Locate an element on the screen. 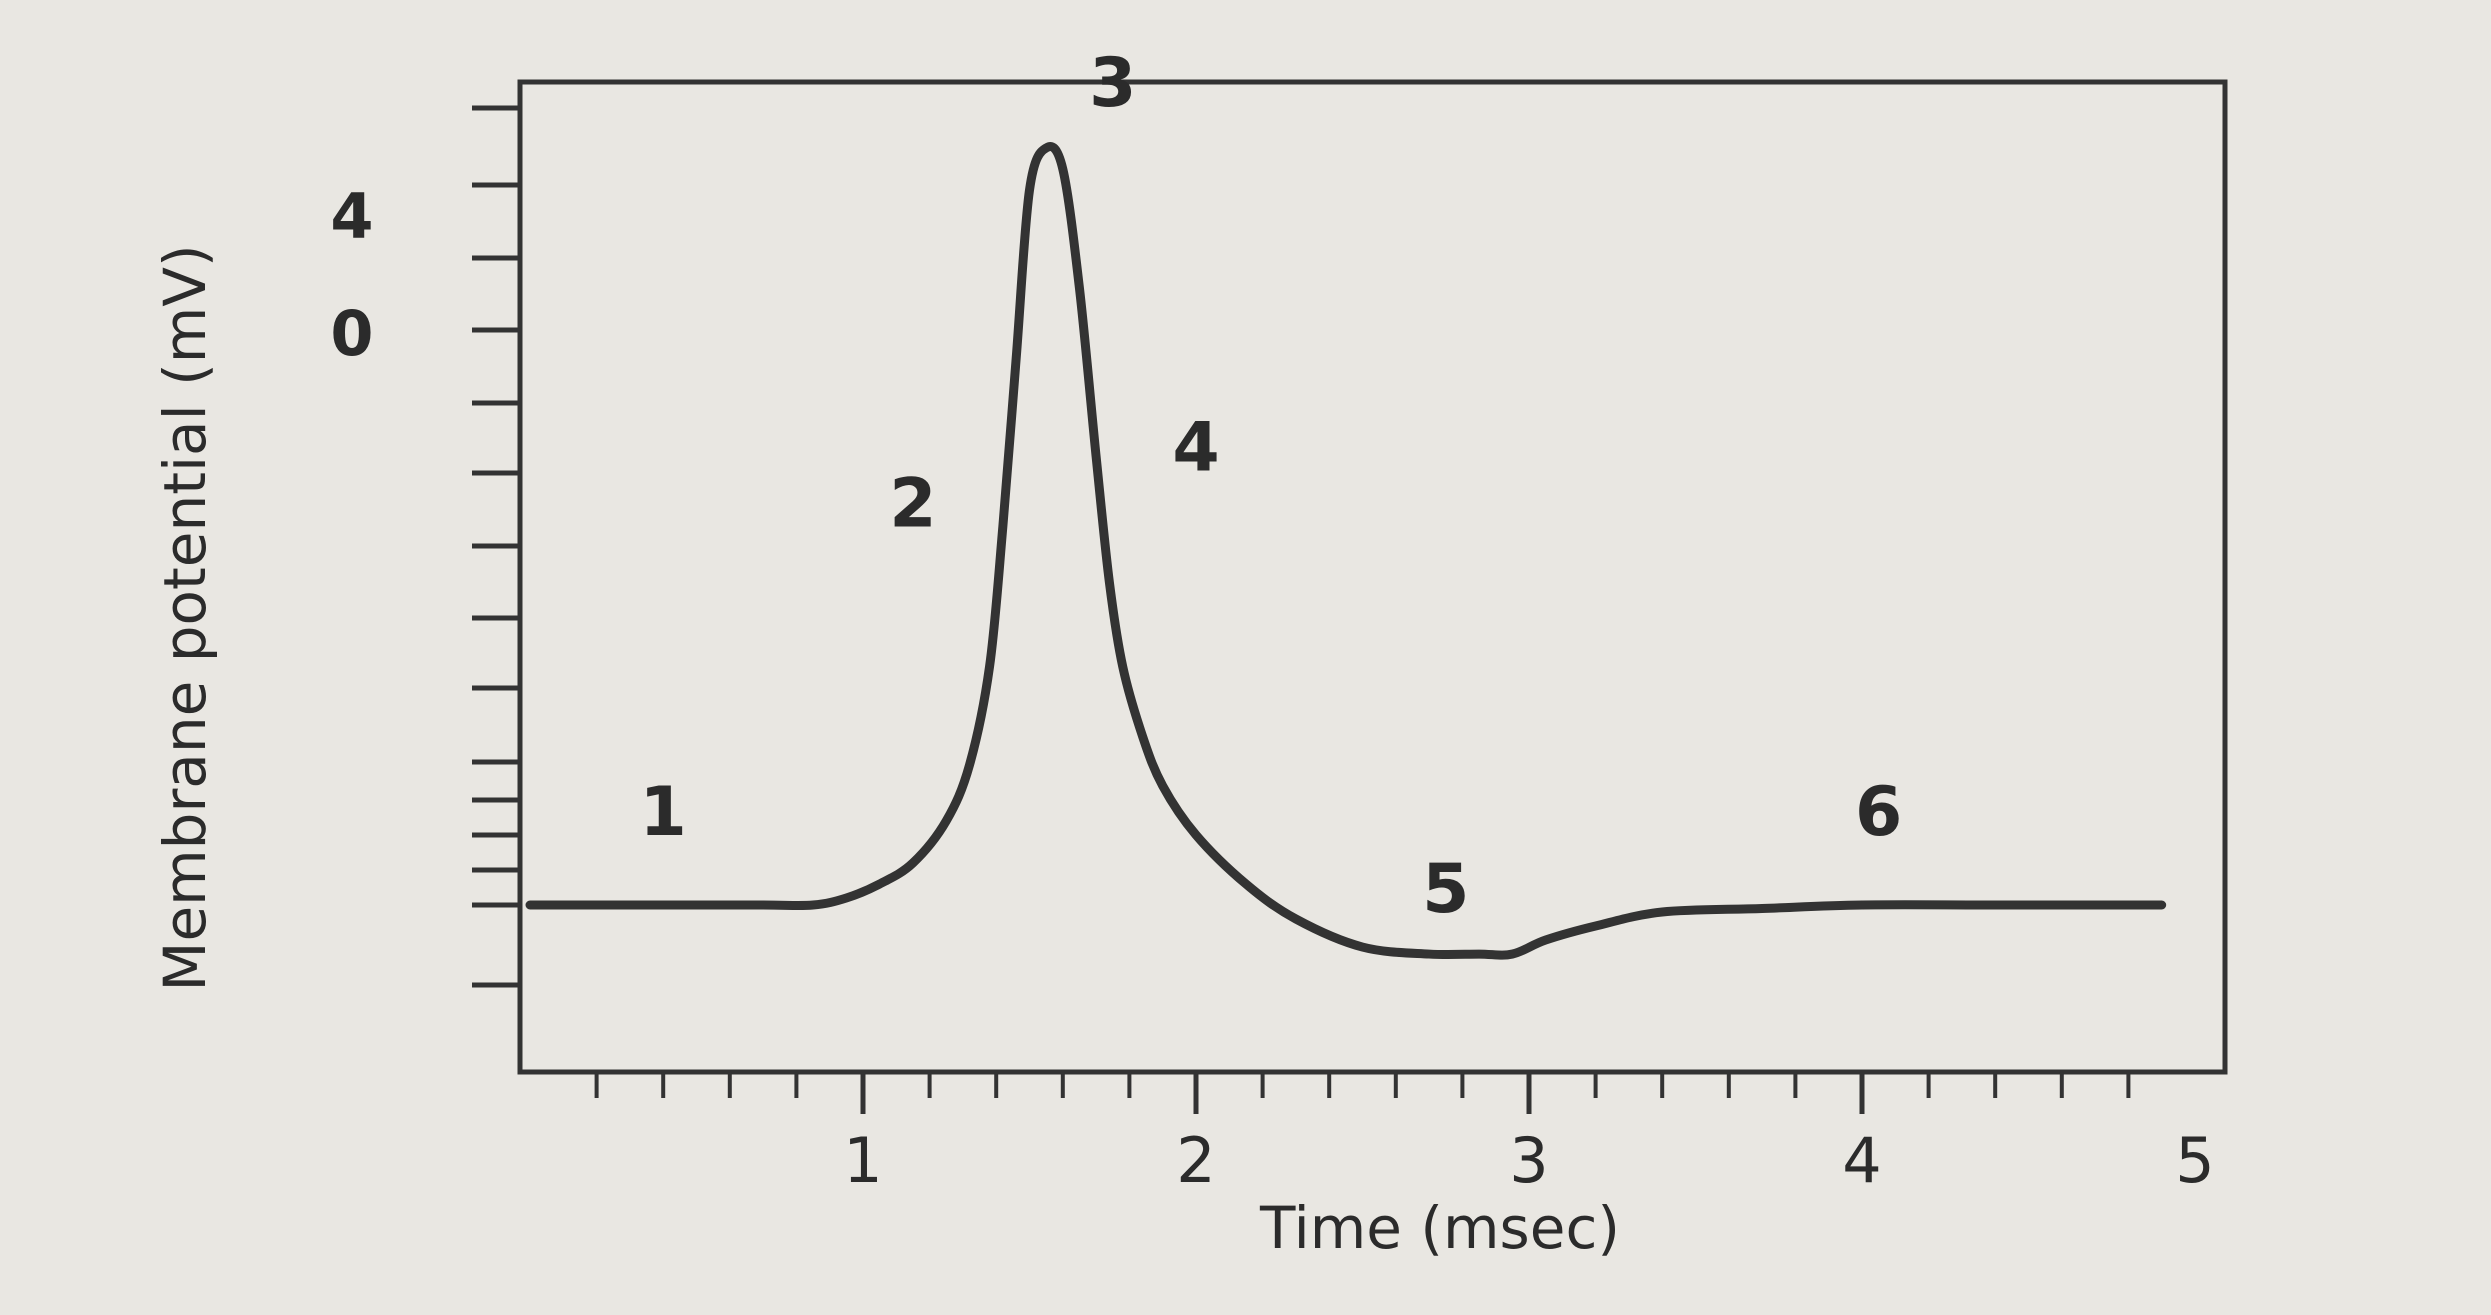 This screenshot has width=2491, height=1315. phase-label-5: 5 is located at coordinates (1445, 889).